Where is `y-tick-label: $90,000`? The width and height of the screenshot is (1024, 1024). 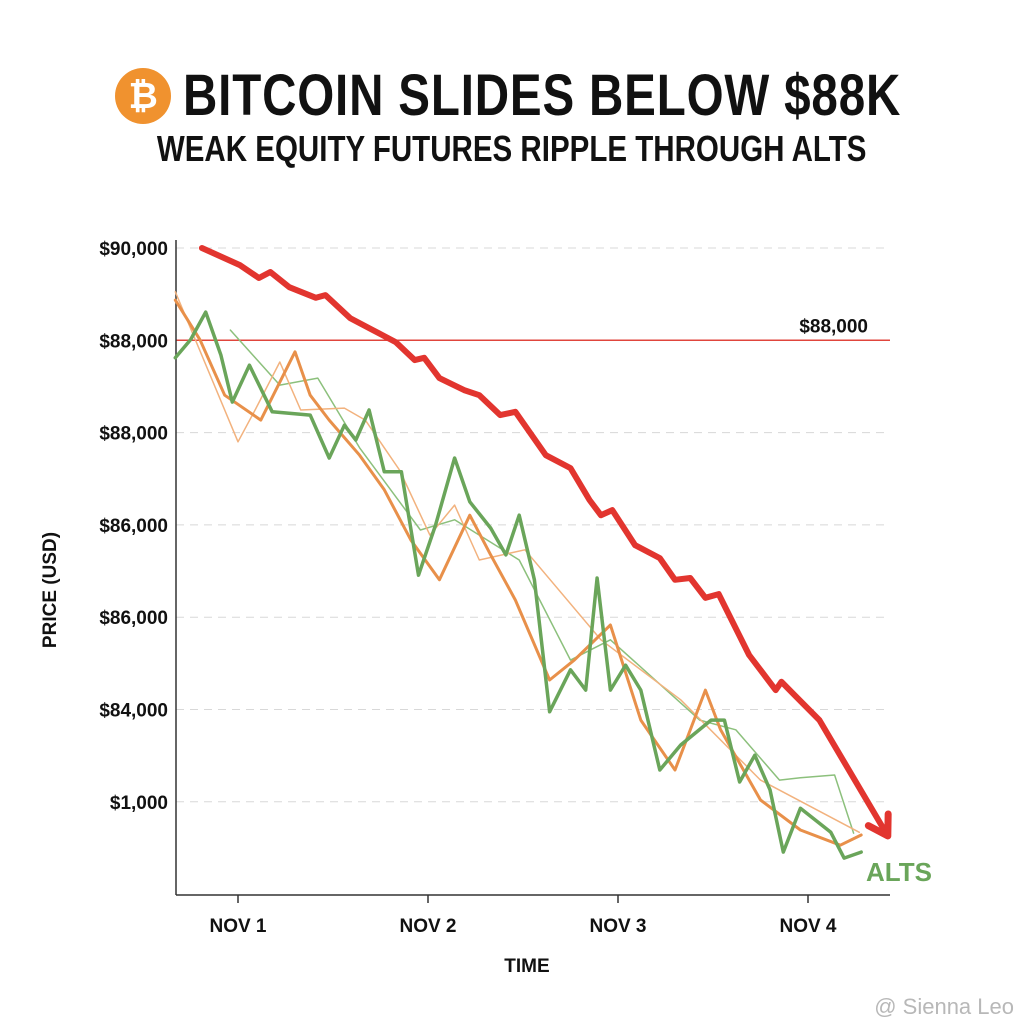
y-tick-label: $90,000 is located at coordinates (133, 249).